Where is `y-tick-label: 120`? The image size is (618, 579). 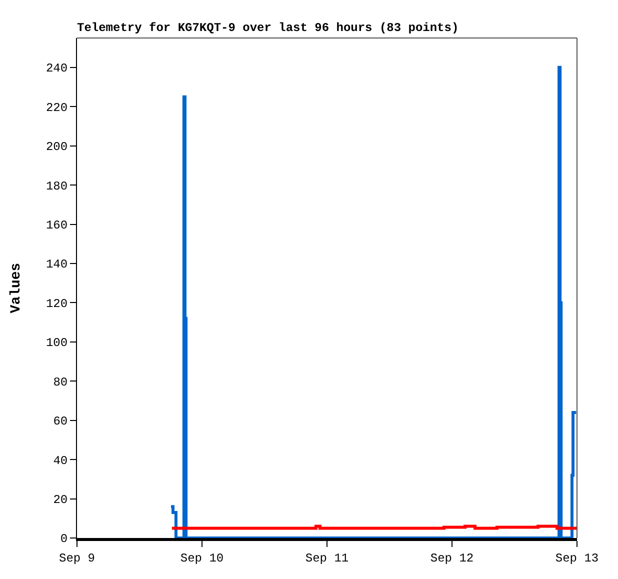
y-tick-label: 120 is located at coordinates (57, 303).